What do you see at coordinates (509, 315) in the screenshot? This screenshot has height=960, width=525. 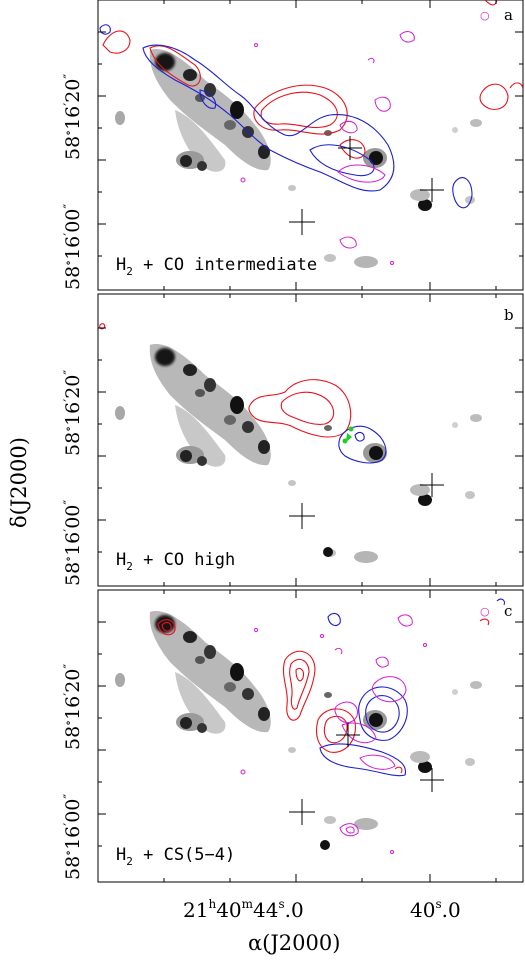 I see `panel-b-letter: b` at bounding box center [509, 315].